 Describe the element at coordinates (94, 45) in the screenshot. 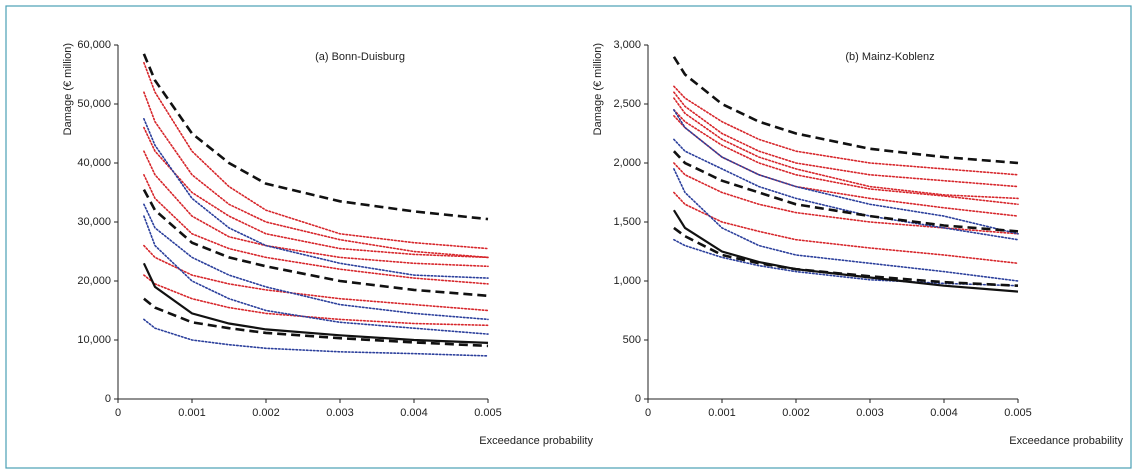

I see `y-tick-label: 60,000` at that location.